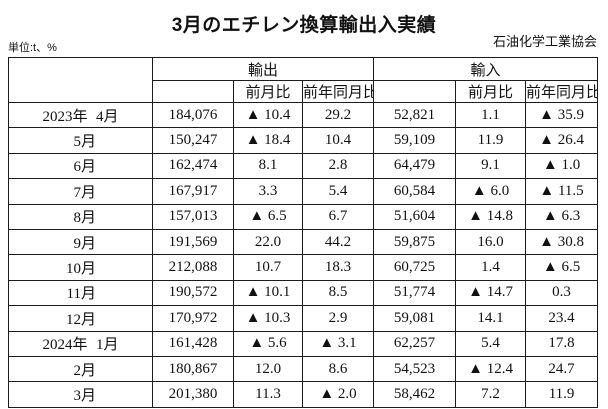 The width and height of the screenshot is (608, 409). I want to click on export-value-cell: 184,076, so click(193, 115).